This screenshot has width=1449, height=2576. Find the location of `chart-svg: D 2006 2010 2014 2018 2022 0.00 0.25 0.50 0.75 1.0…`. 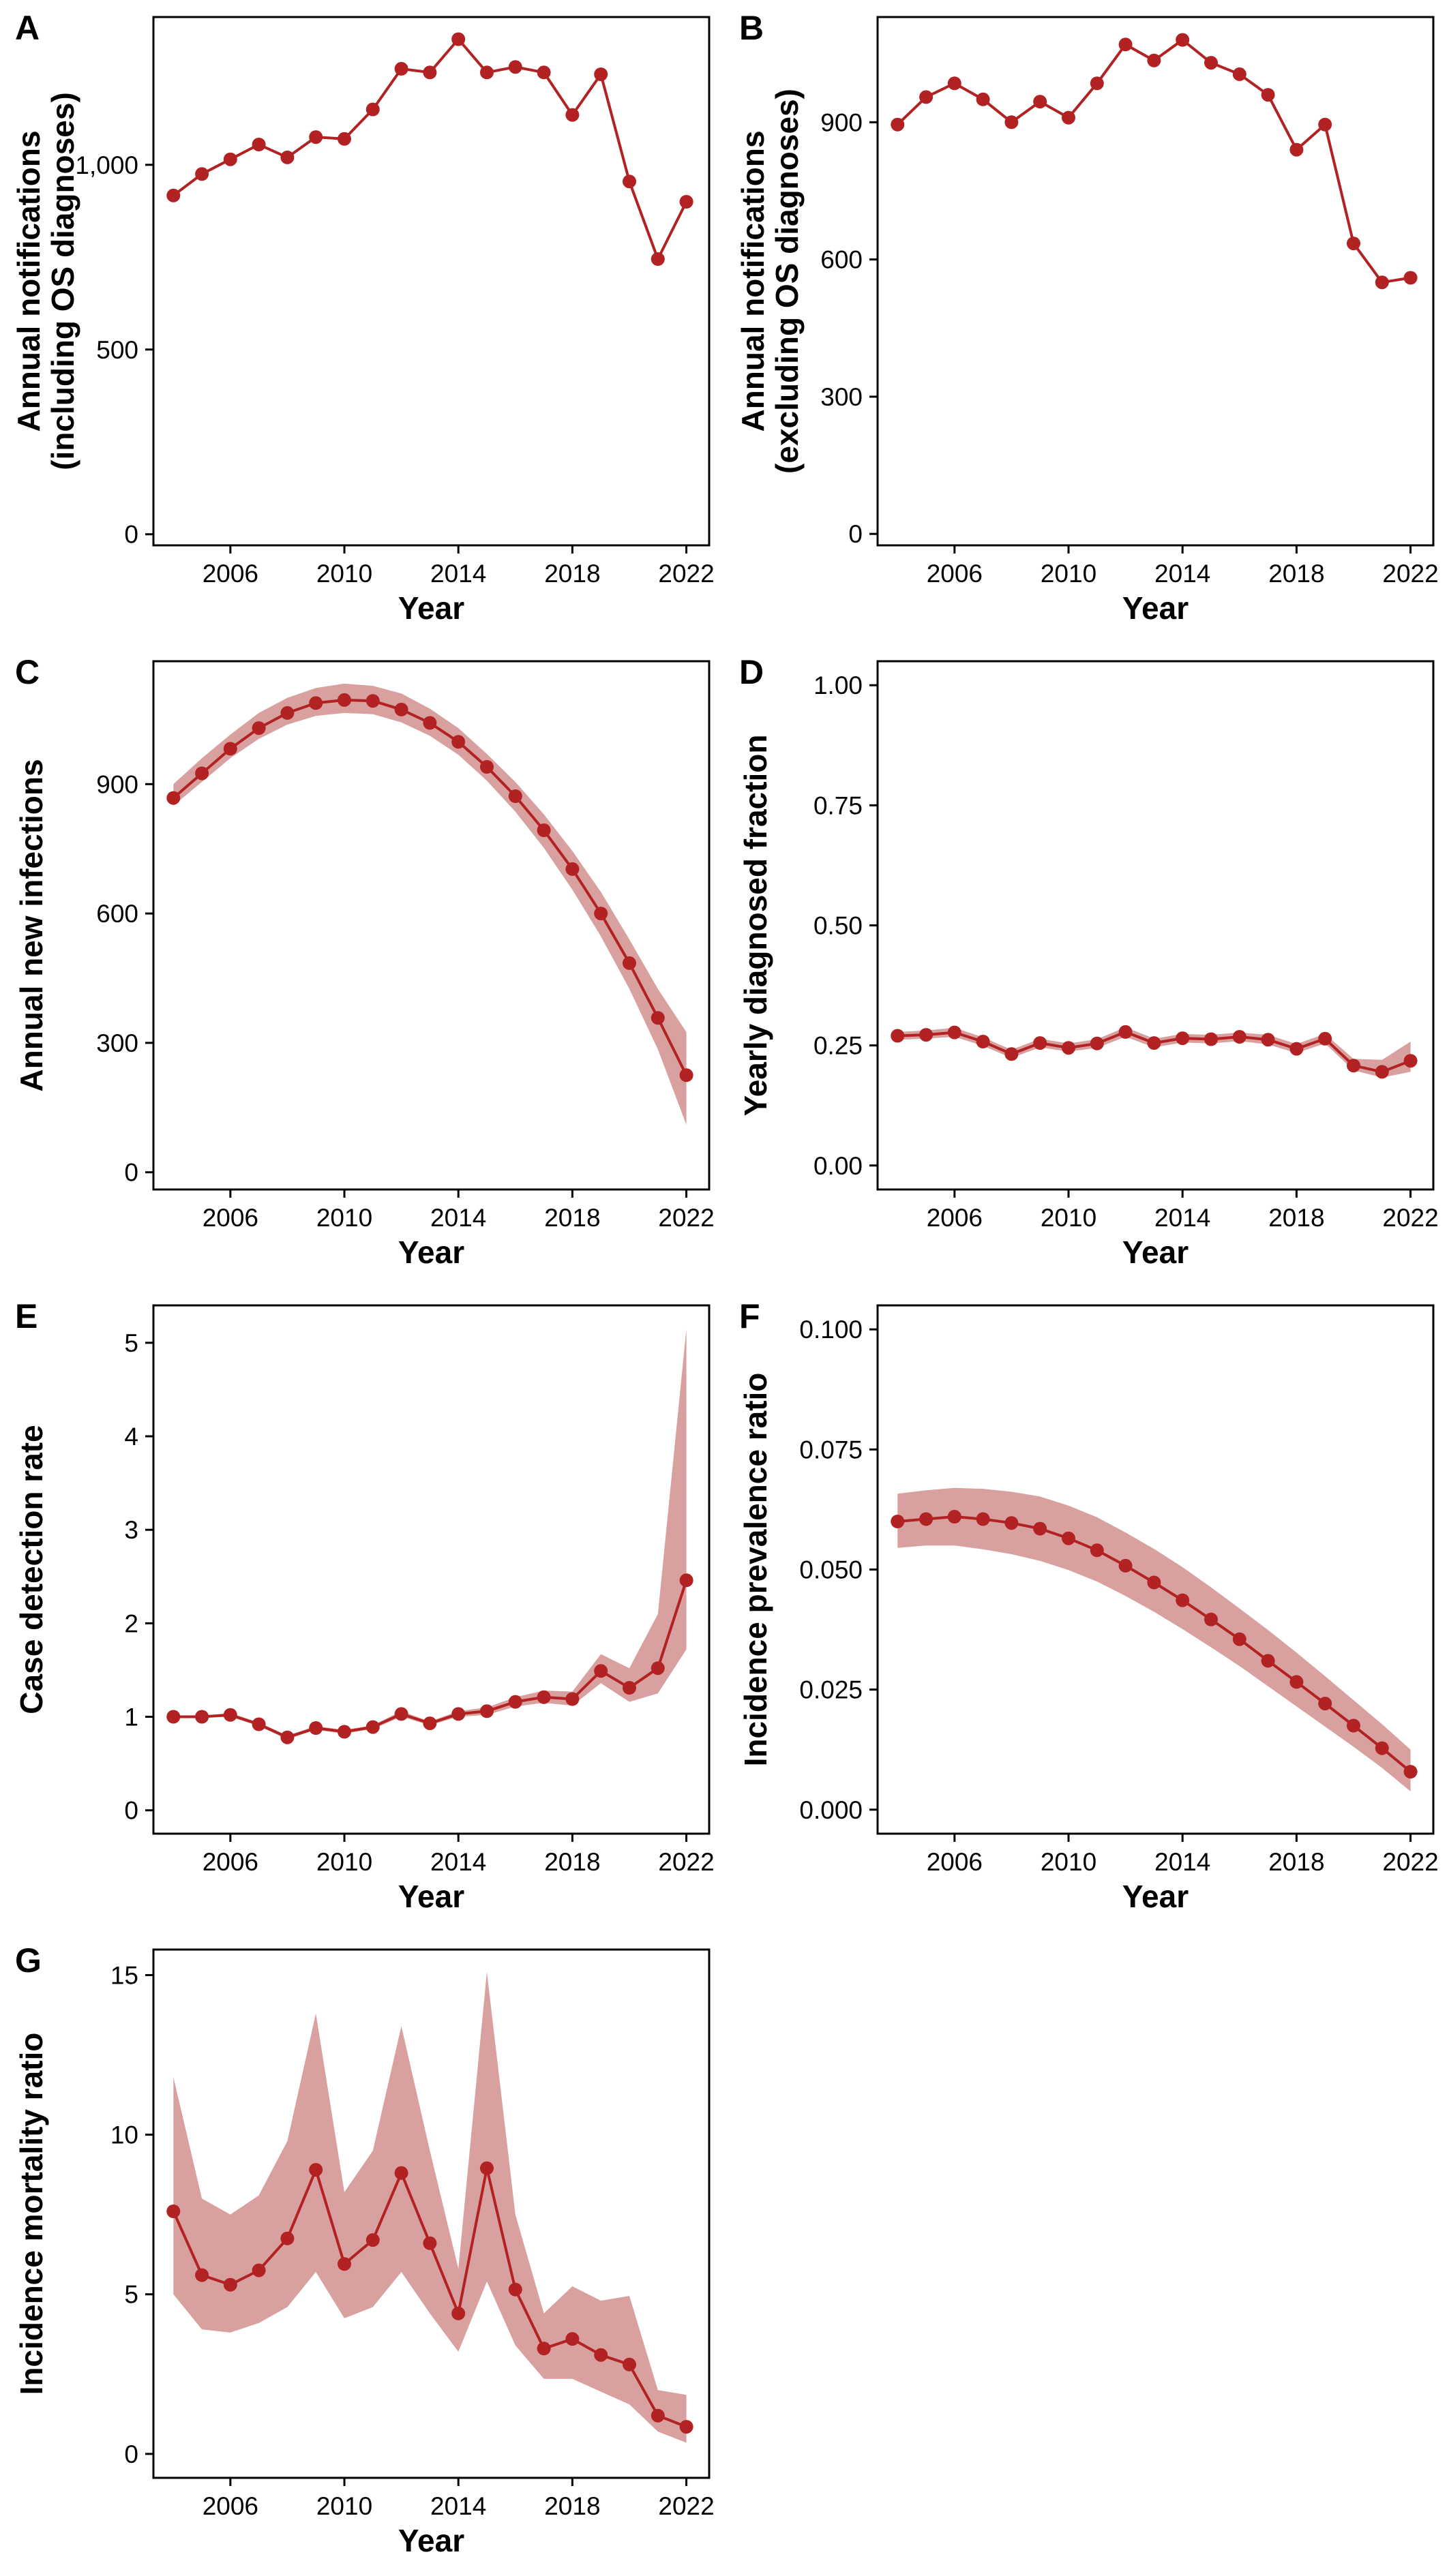

chart-svg: D 2006 2010 2014 2018 2022 0.00 0.25 0.50 0.75 1.0… is located at coordinates (1088, 962).